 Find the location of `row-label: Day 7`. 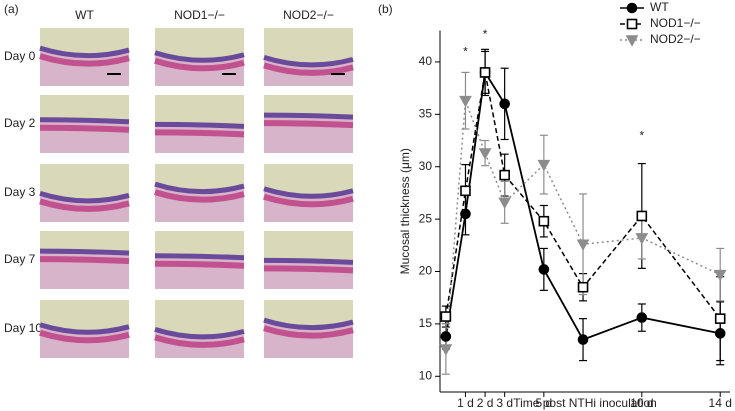

row-label: Day 7 is located at coordinates (20, 259).